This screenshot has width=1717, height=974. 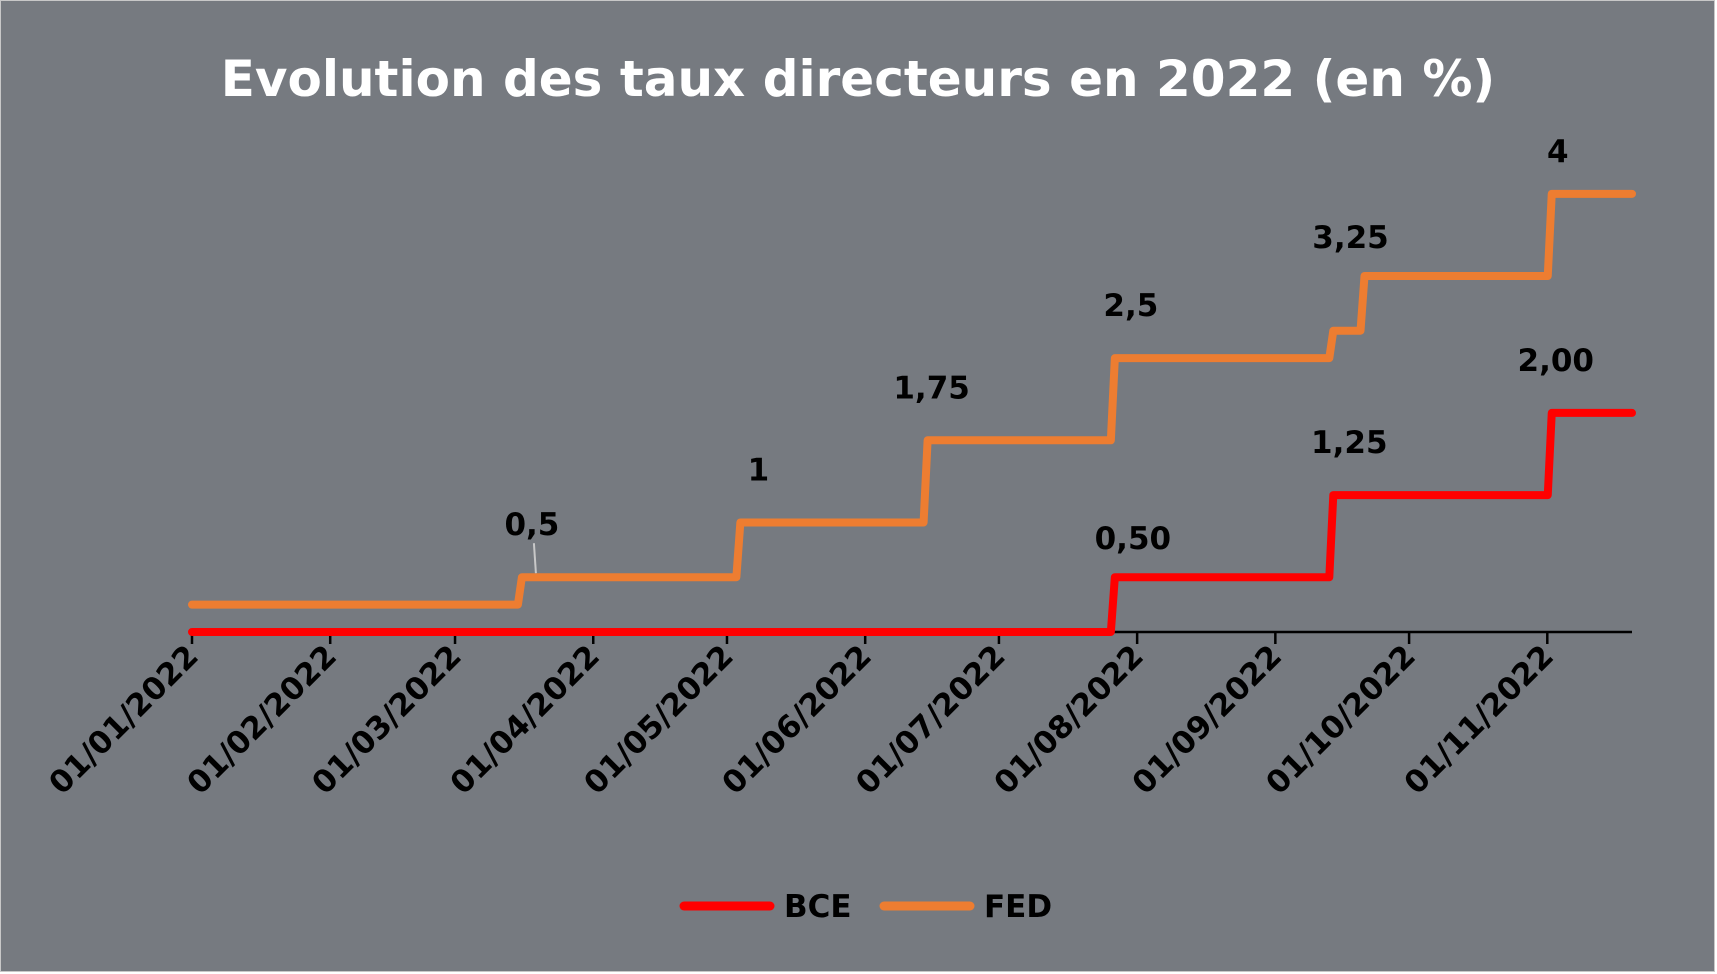 What do you see at coordinates (1558, 152) in the screenshot?
I see `fed-data-label: 4` at bounding box center [1558, 152].